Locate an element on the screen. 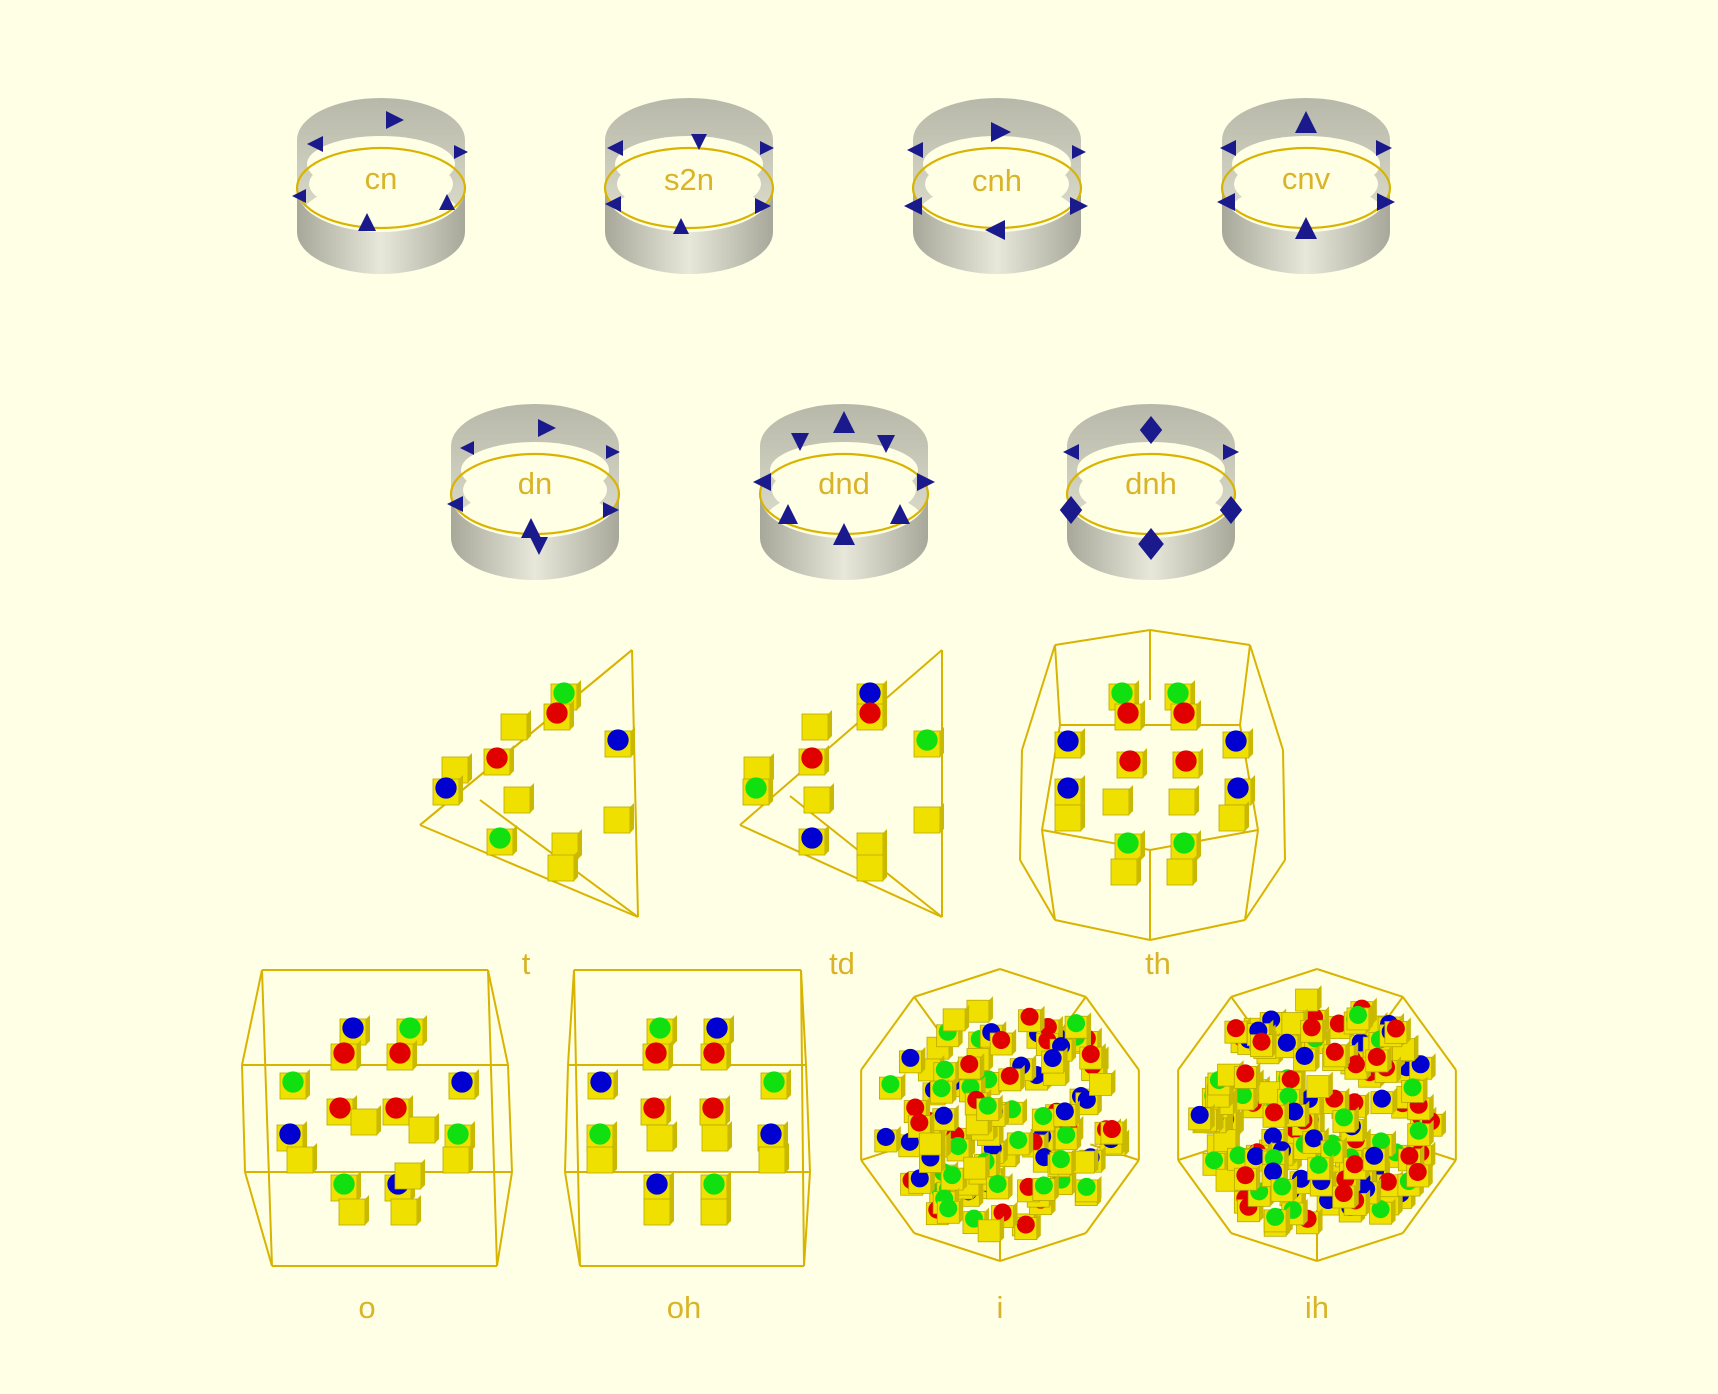 The height and width of the screenshot is (1394, 1718). label-td: td is located at coordinates (842, 963).